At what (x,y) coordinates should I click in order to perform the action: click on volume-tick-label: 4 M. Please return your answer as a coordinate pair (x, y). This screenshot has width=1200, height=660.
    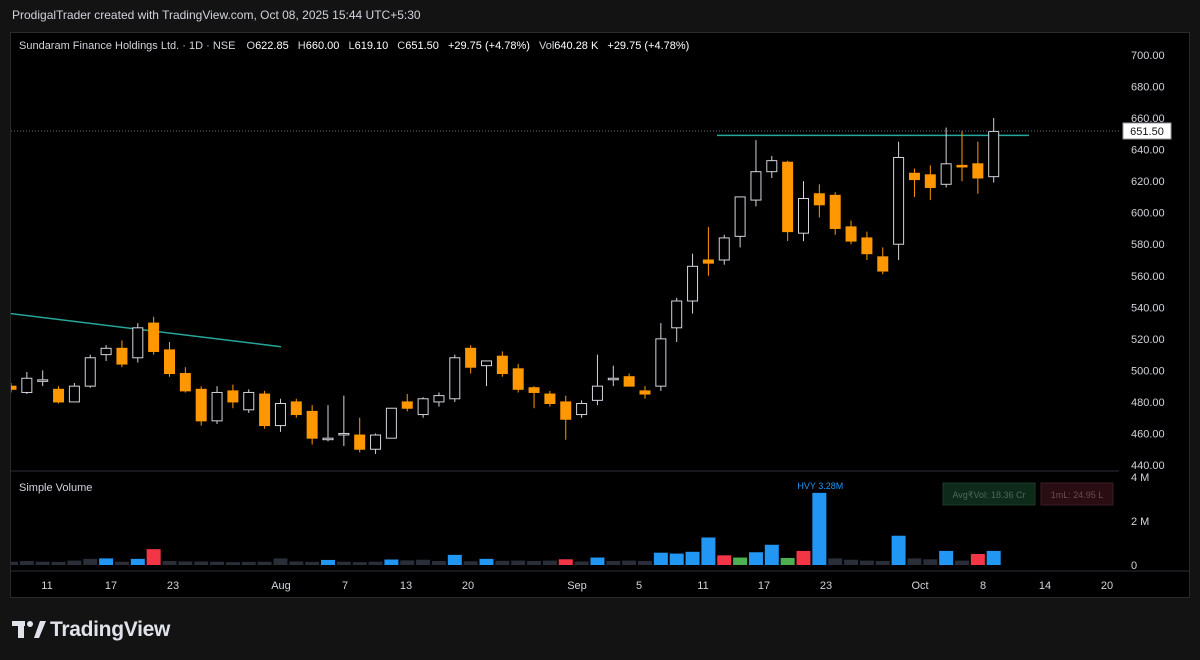
    Looking at the image, I should click on (1140, 478).